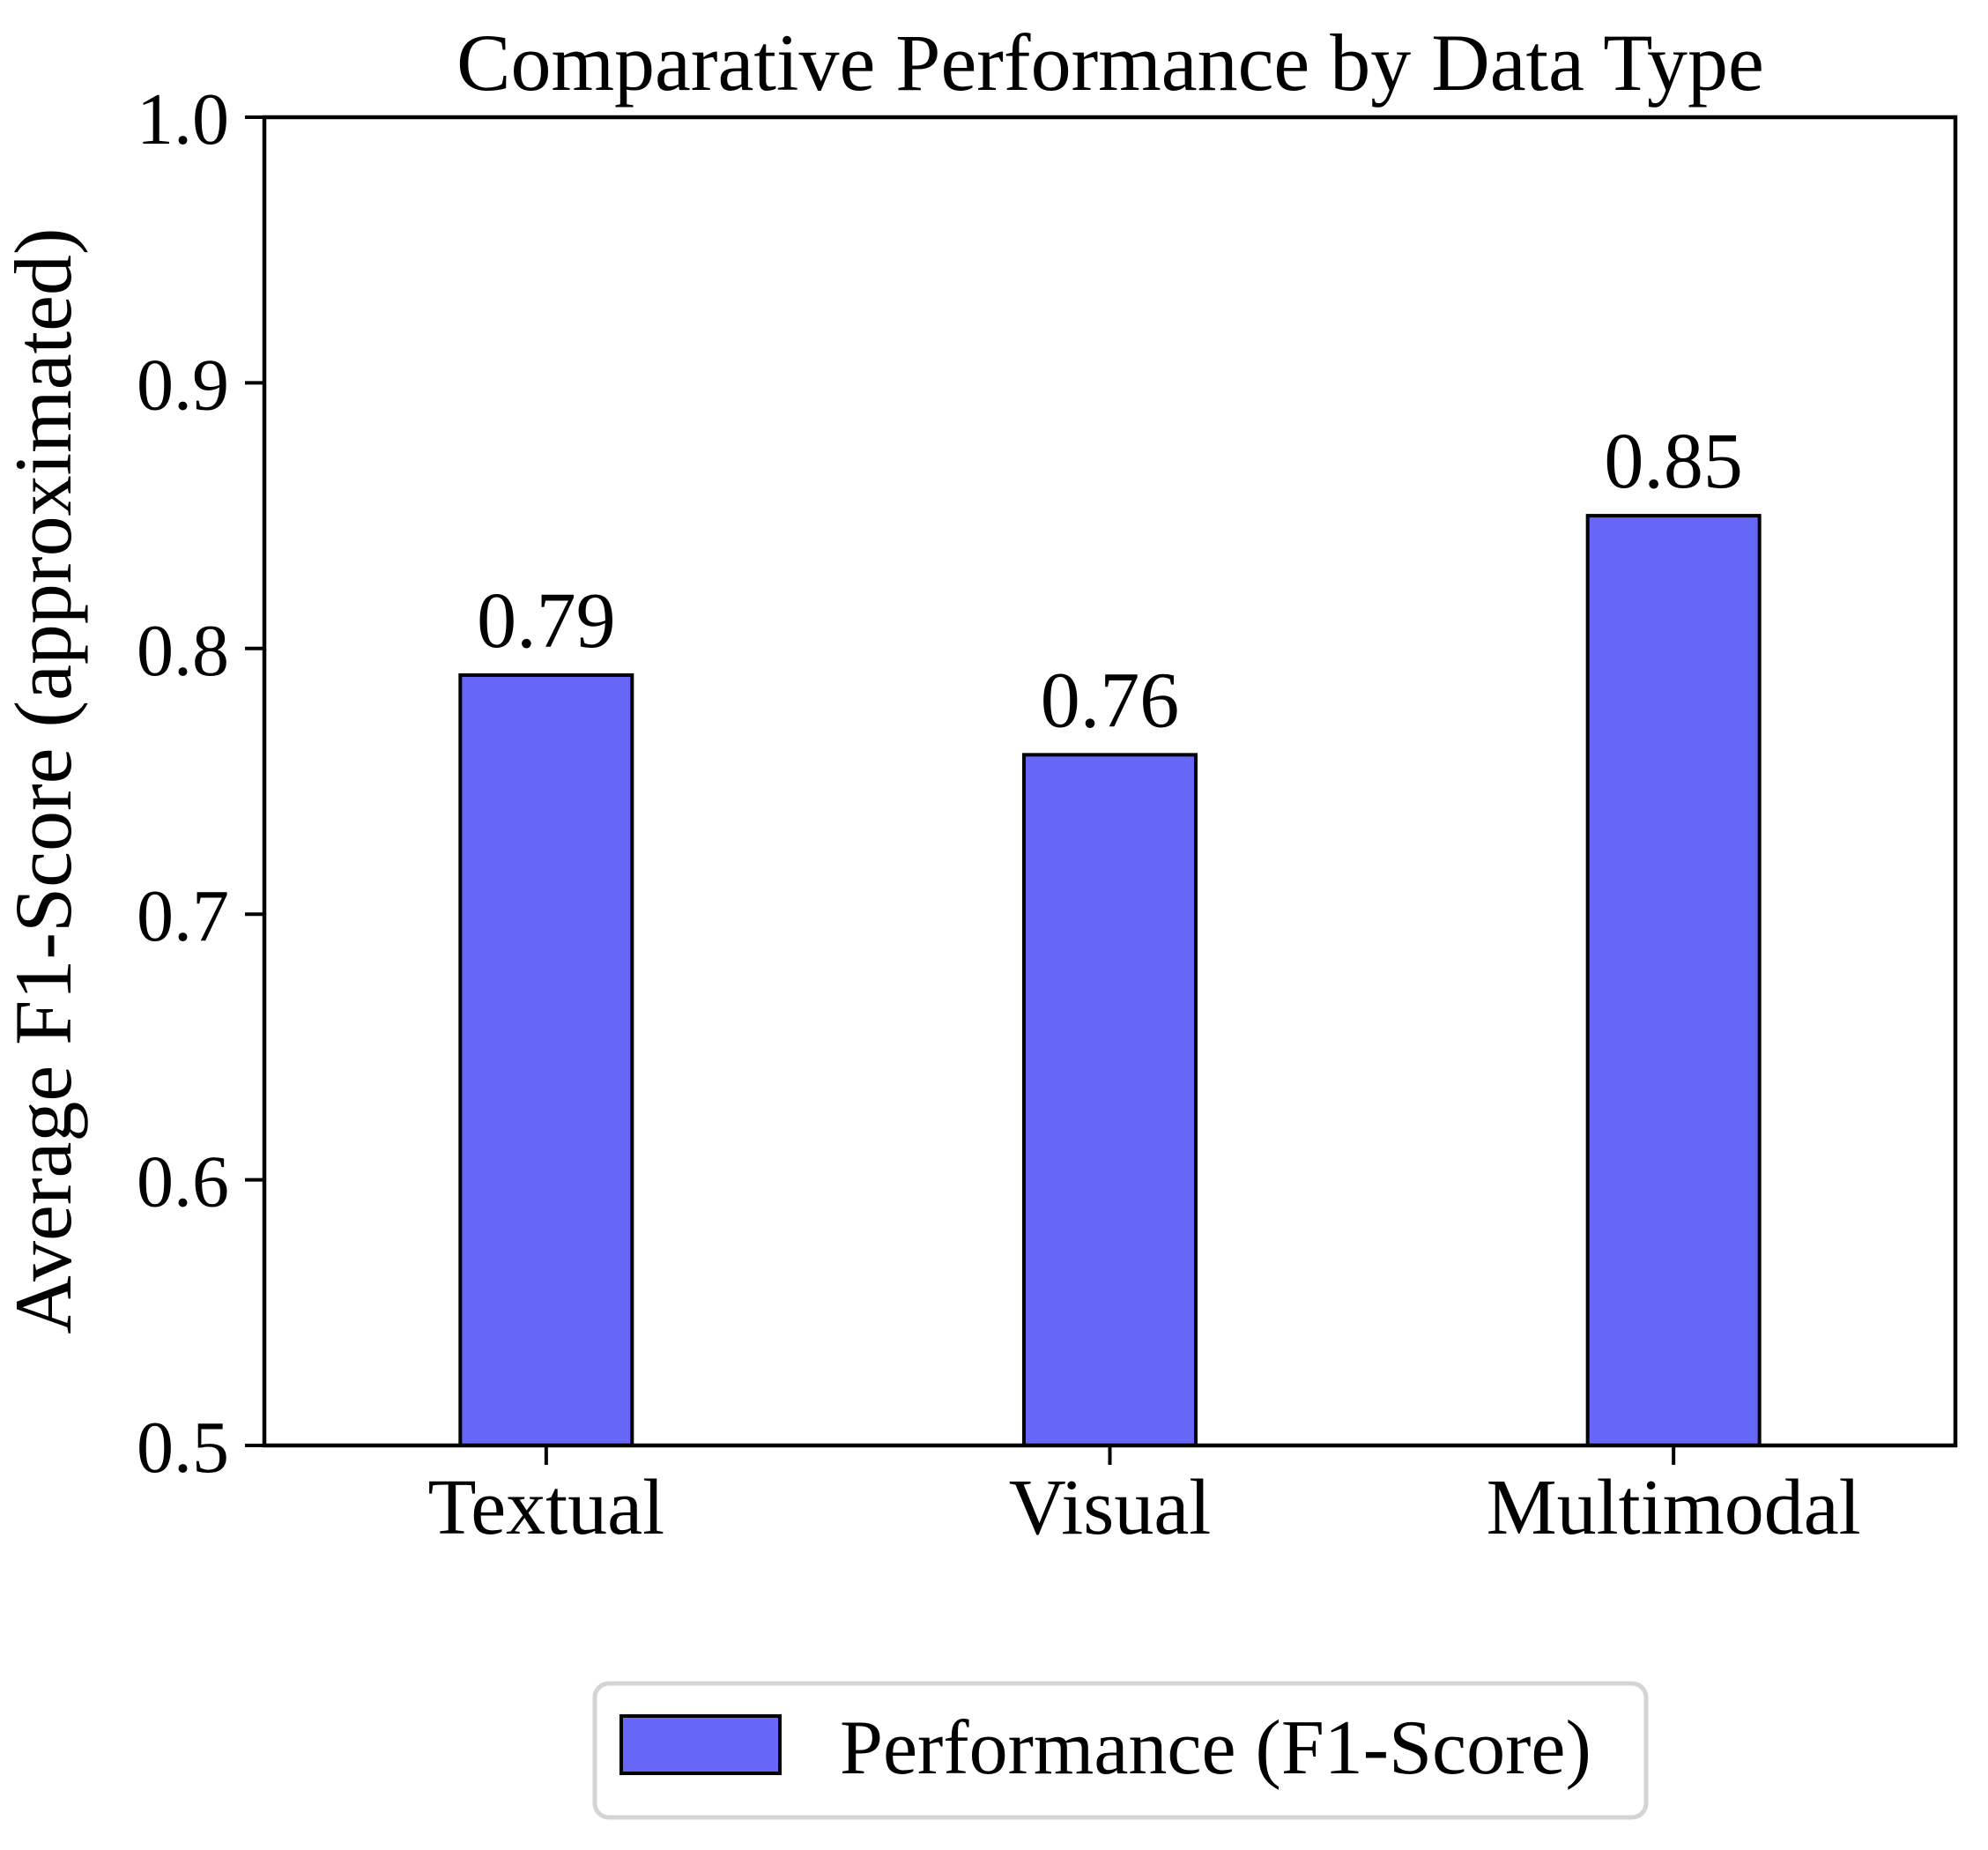 The image size is (1988, 1850). Describe the element at coordinates (1674, 461) in the screenshot. I see `bar-value-label-multimodal: 0.85` at that location.